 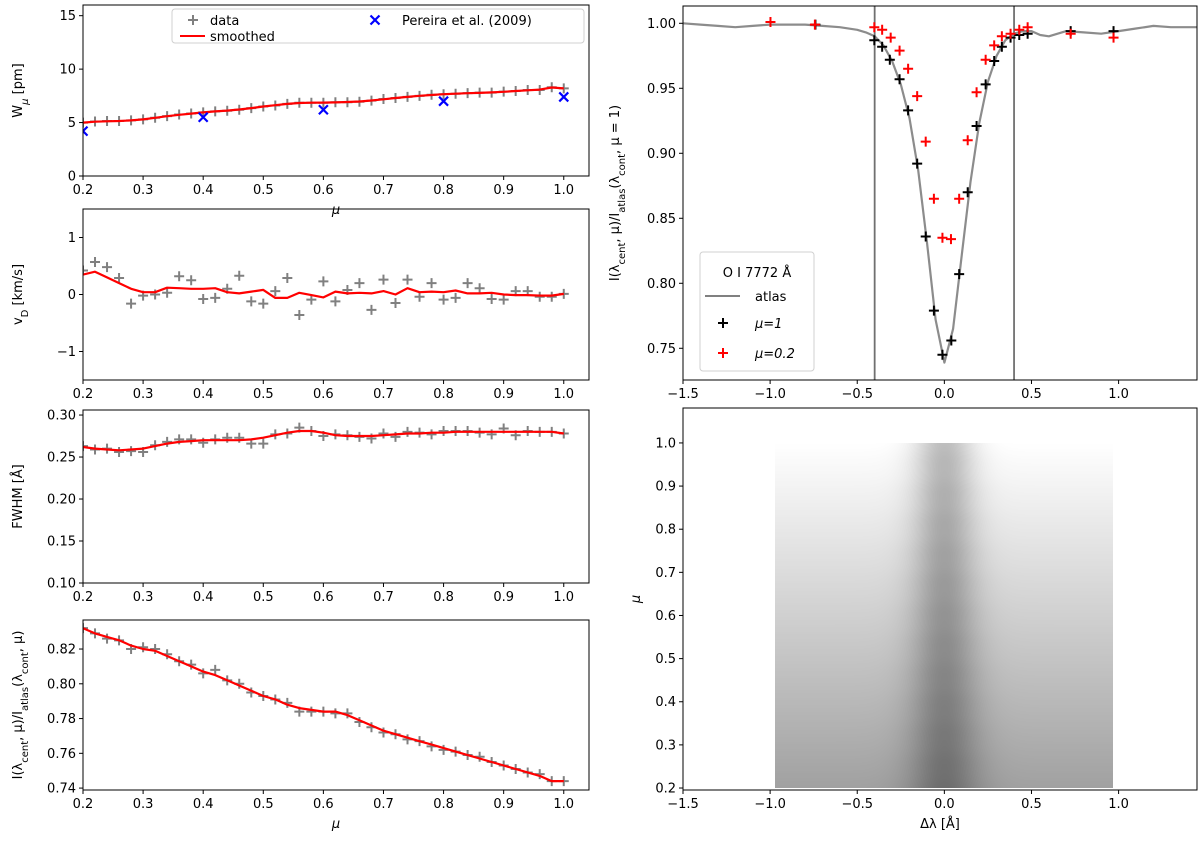 I want to click on x-tick-label: 0.2, so click(x=83, y=597).